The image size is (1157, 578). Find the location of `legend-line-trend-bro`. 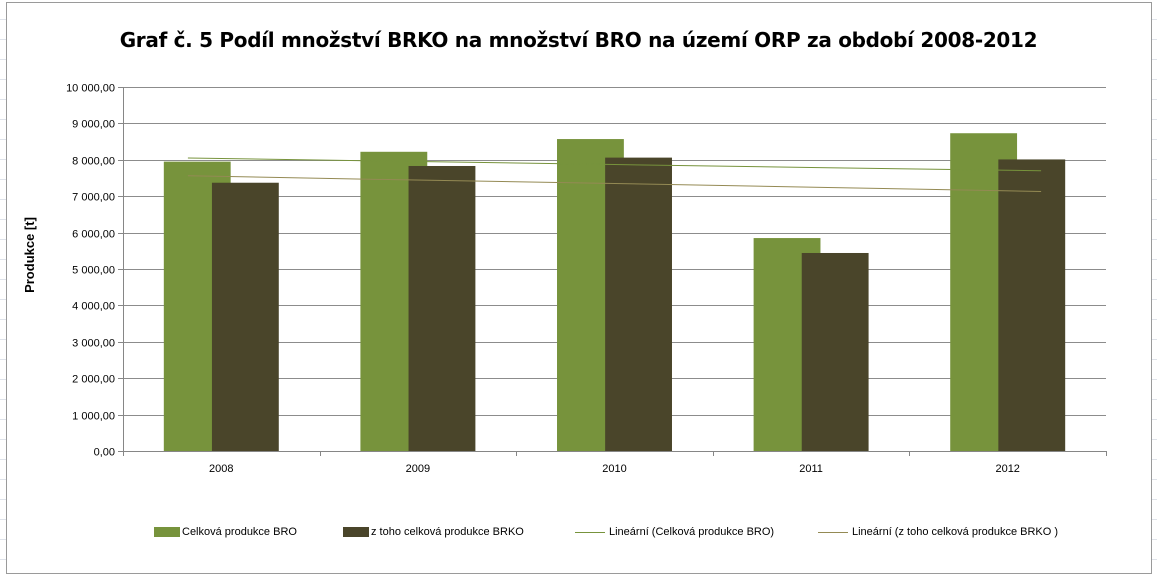

legend-line-trend-bro is located at coordinates (590, 532).